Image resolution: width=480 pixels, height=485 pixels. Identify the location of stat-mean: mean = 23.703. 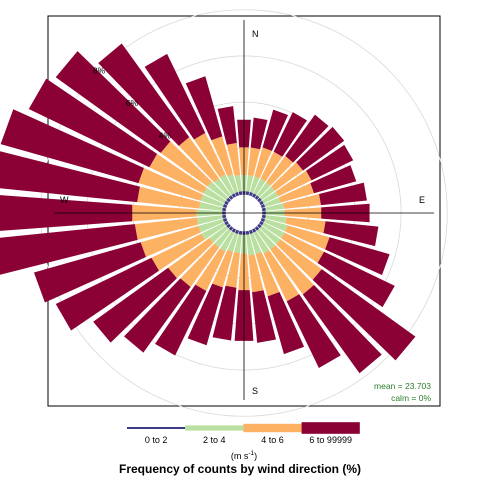
(402, 386).